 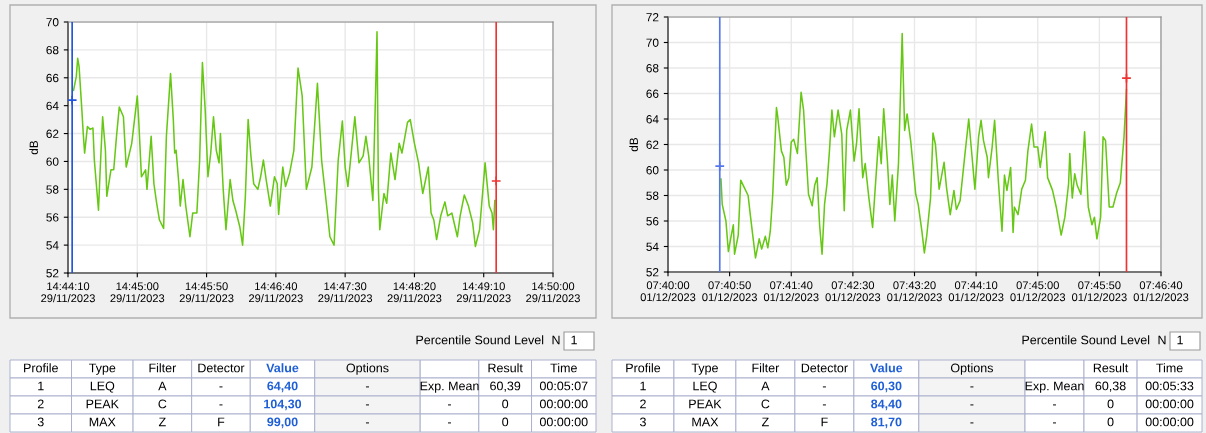 I want to click on y-tick-label: 72, so click(x=652, y=17).